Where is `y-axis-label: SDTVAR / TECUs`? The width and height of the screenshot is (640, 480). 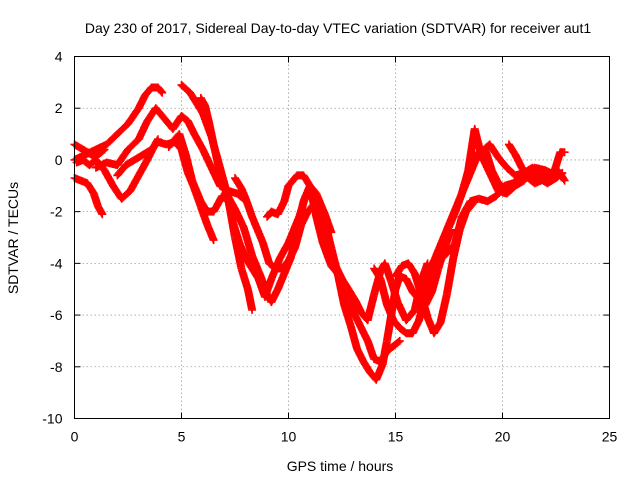 y-axis-label: SDTVAR / TECUs is located at coordinates (13, 238).